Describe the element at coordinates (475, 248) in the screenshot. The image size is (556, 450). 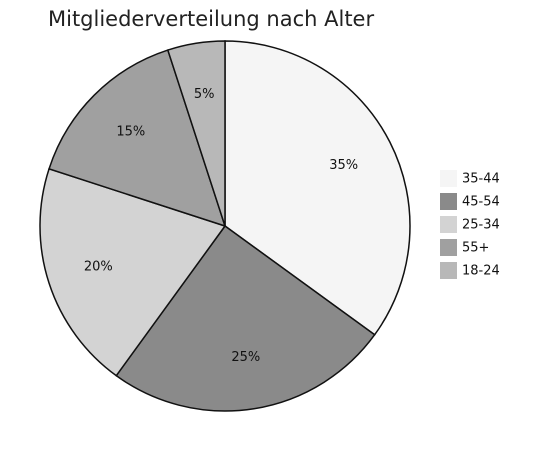
I see `legend-label: 55+` at that location.